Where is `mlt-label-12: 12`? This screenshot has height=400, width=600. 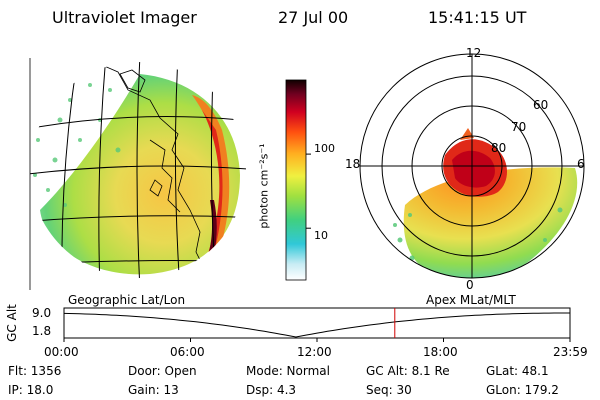
mlt-label-12: 12 is located at coordinates (474, 53).